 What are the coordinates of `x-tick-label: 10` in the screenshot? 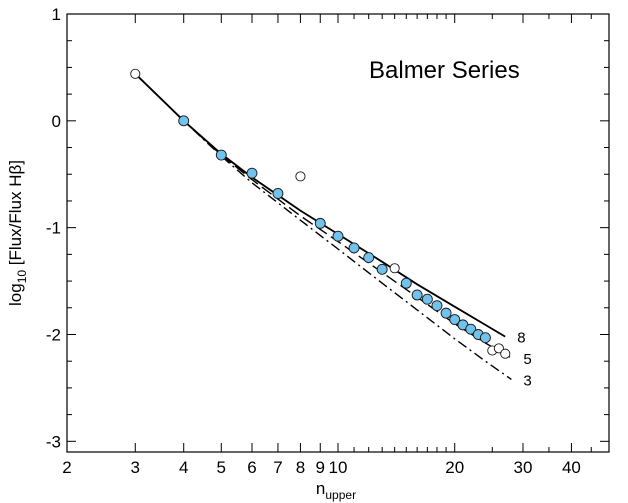 It's located at (338, 467).